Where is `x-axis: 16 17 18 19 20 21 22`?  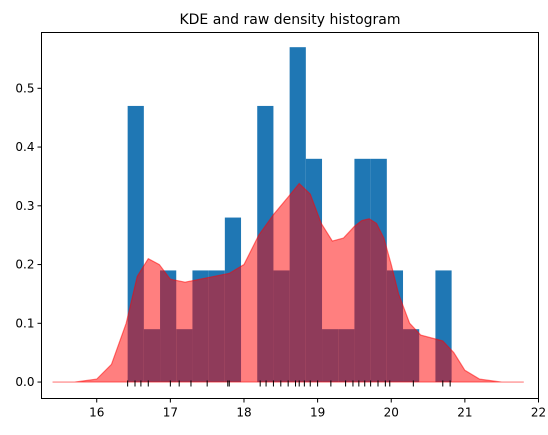
x-axis: 16 17 18 19 20 21 22 is located at coordinates (317, 409).